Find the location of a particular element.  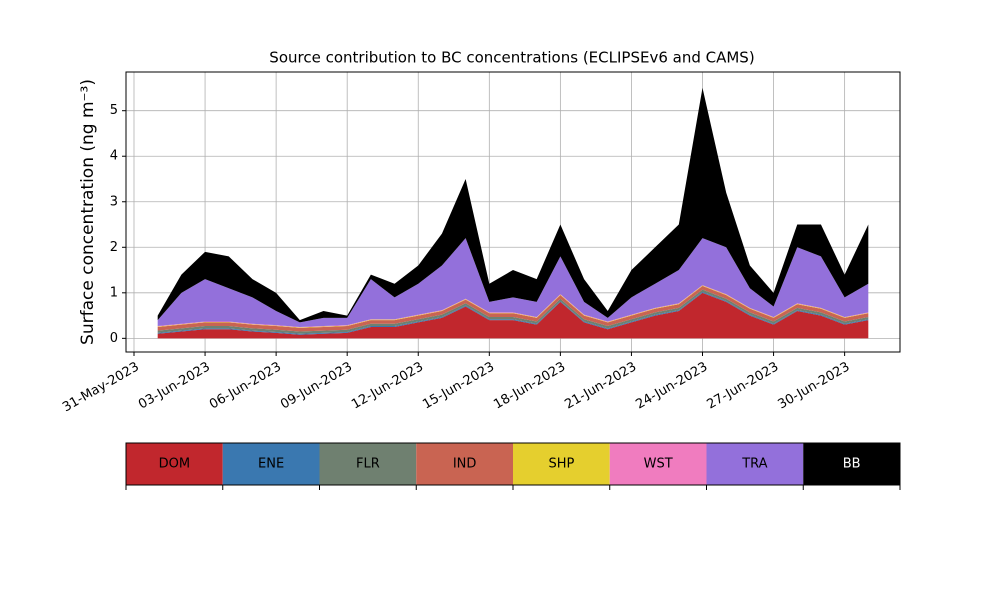

legend-label: DOM is located at coordinates (174, 464).